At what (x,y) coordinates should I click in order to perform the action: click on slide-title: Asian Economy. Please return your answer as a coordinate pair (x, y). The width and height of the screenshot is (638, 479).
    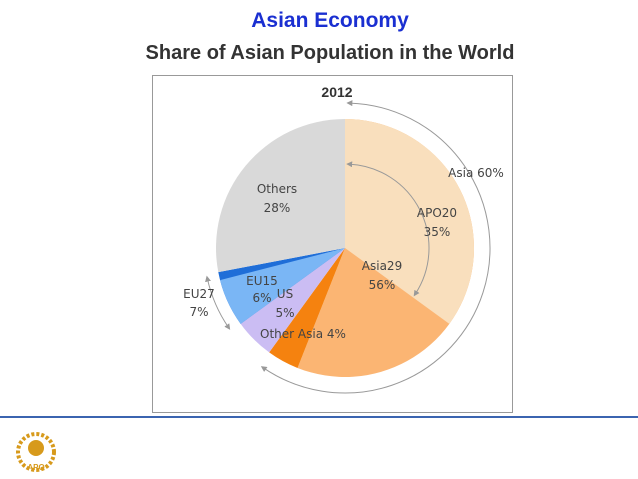
    Looking at the image, I should click on (330, 20).